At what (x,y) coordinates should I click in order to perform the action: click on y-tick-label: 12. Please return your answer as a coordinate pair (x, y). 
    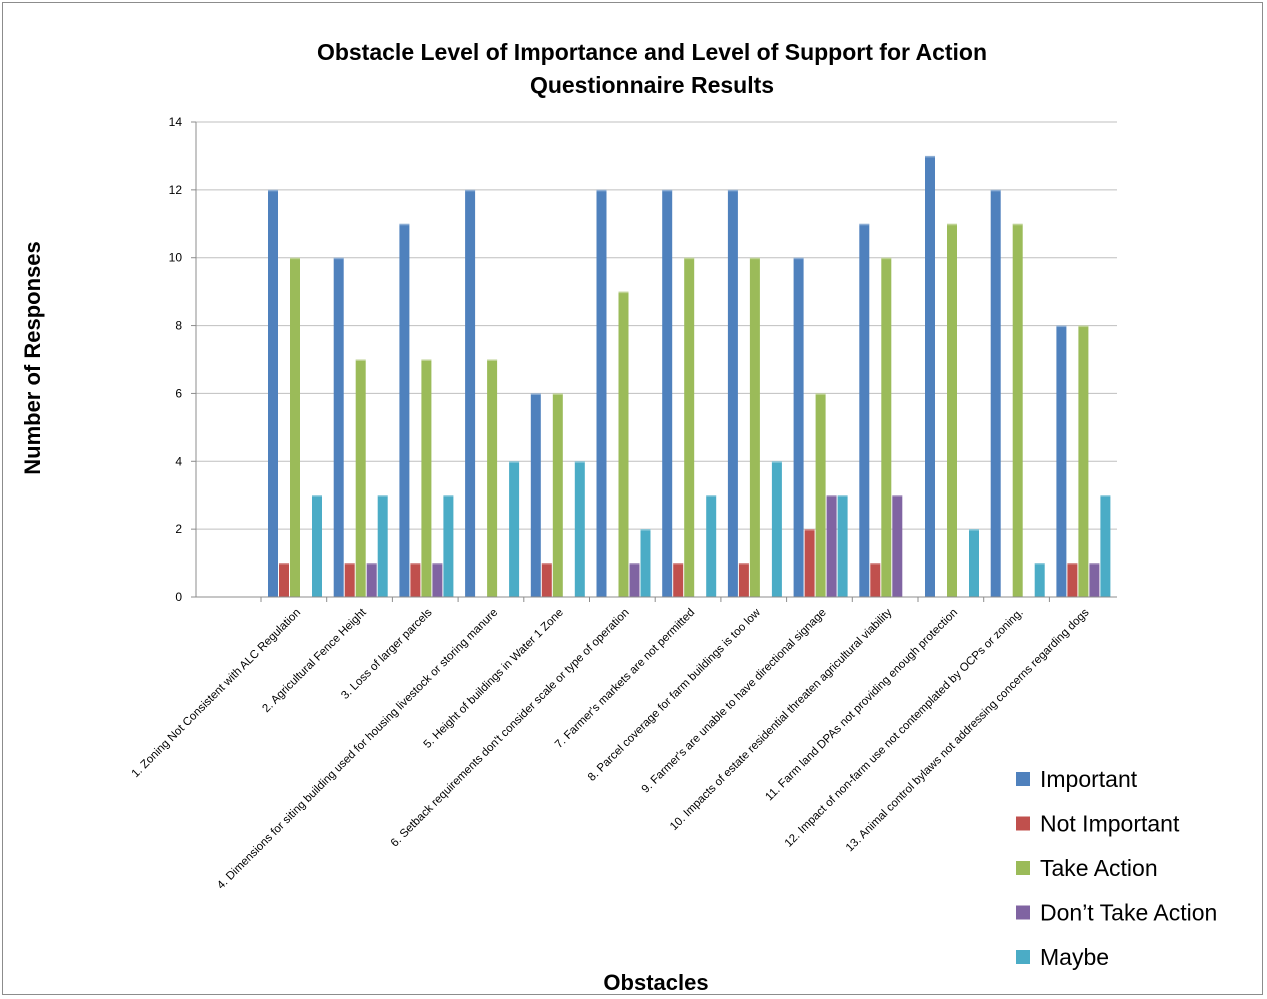
    Looking at the image, I should click on (176, 190).